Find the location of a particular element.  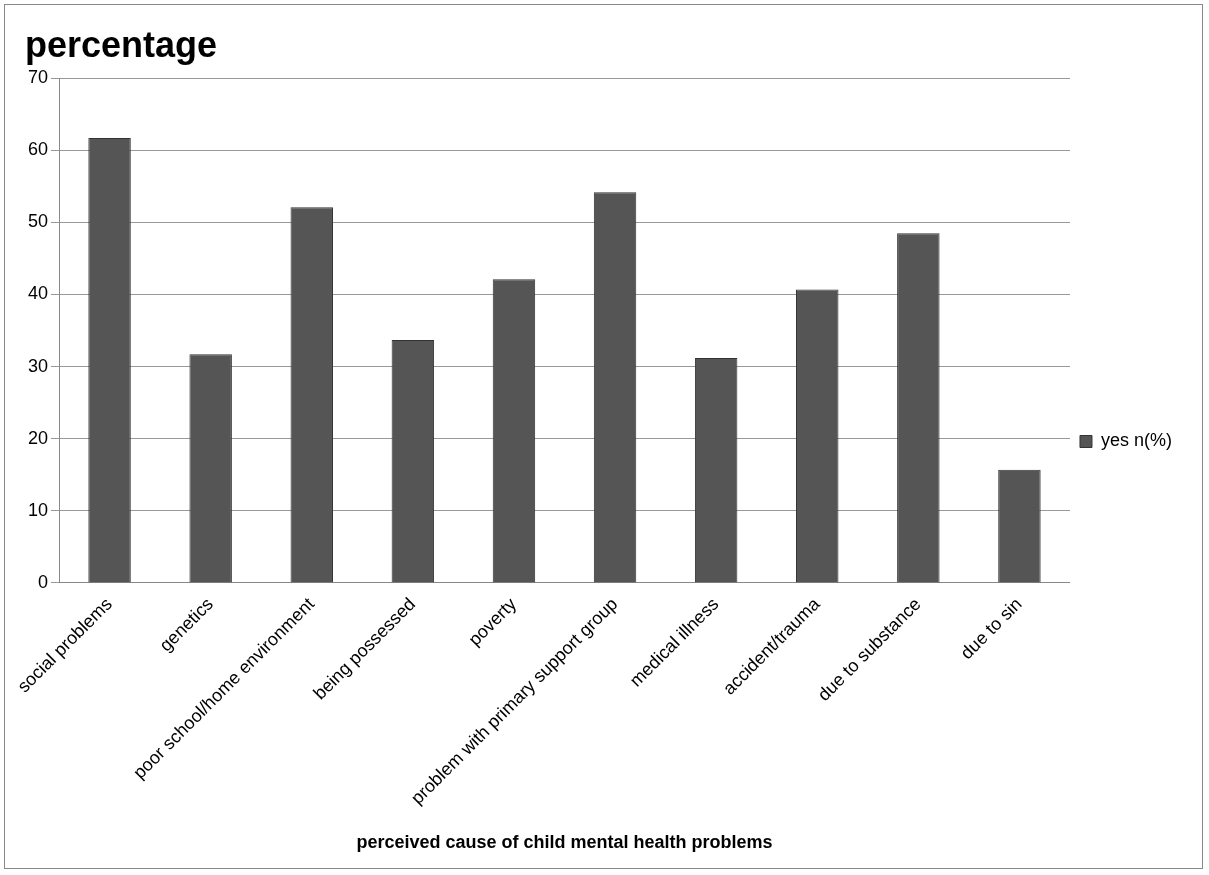

y-tick-label: 0 is located at coordinates (43, 581).